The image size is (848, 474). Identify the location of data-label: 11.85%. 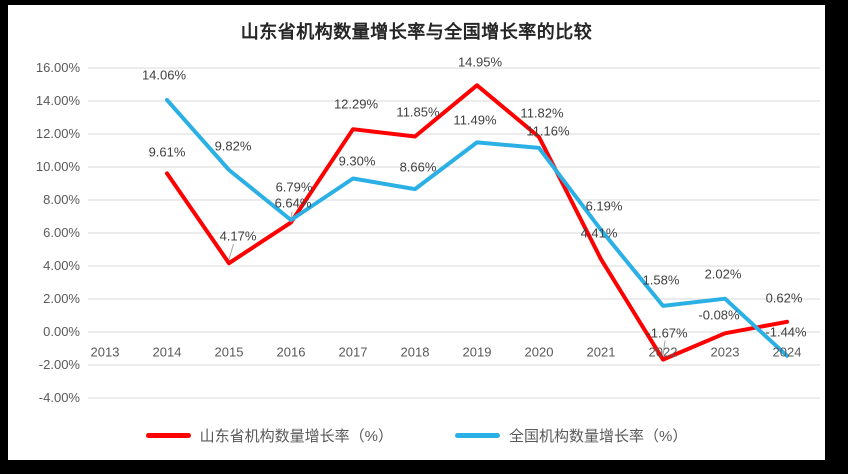
(418, 112).